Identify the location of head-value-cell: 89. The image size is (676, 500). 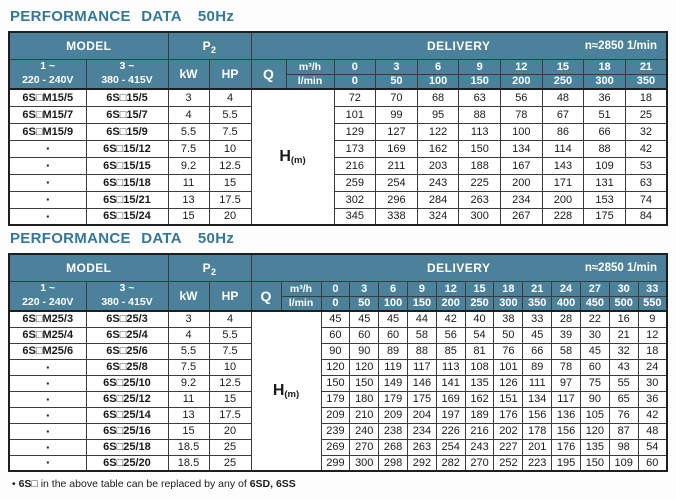
(537, 367).